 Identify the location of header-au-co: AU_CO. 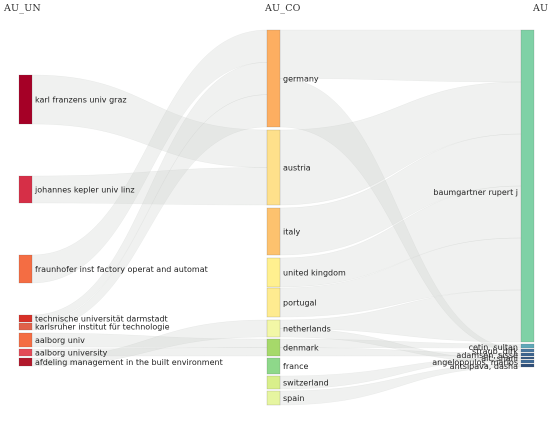
(283, 8).